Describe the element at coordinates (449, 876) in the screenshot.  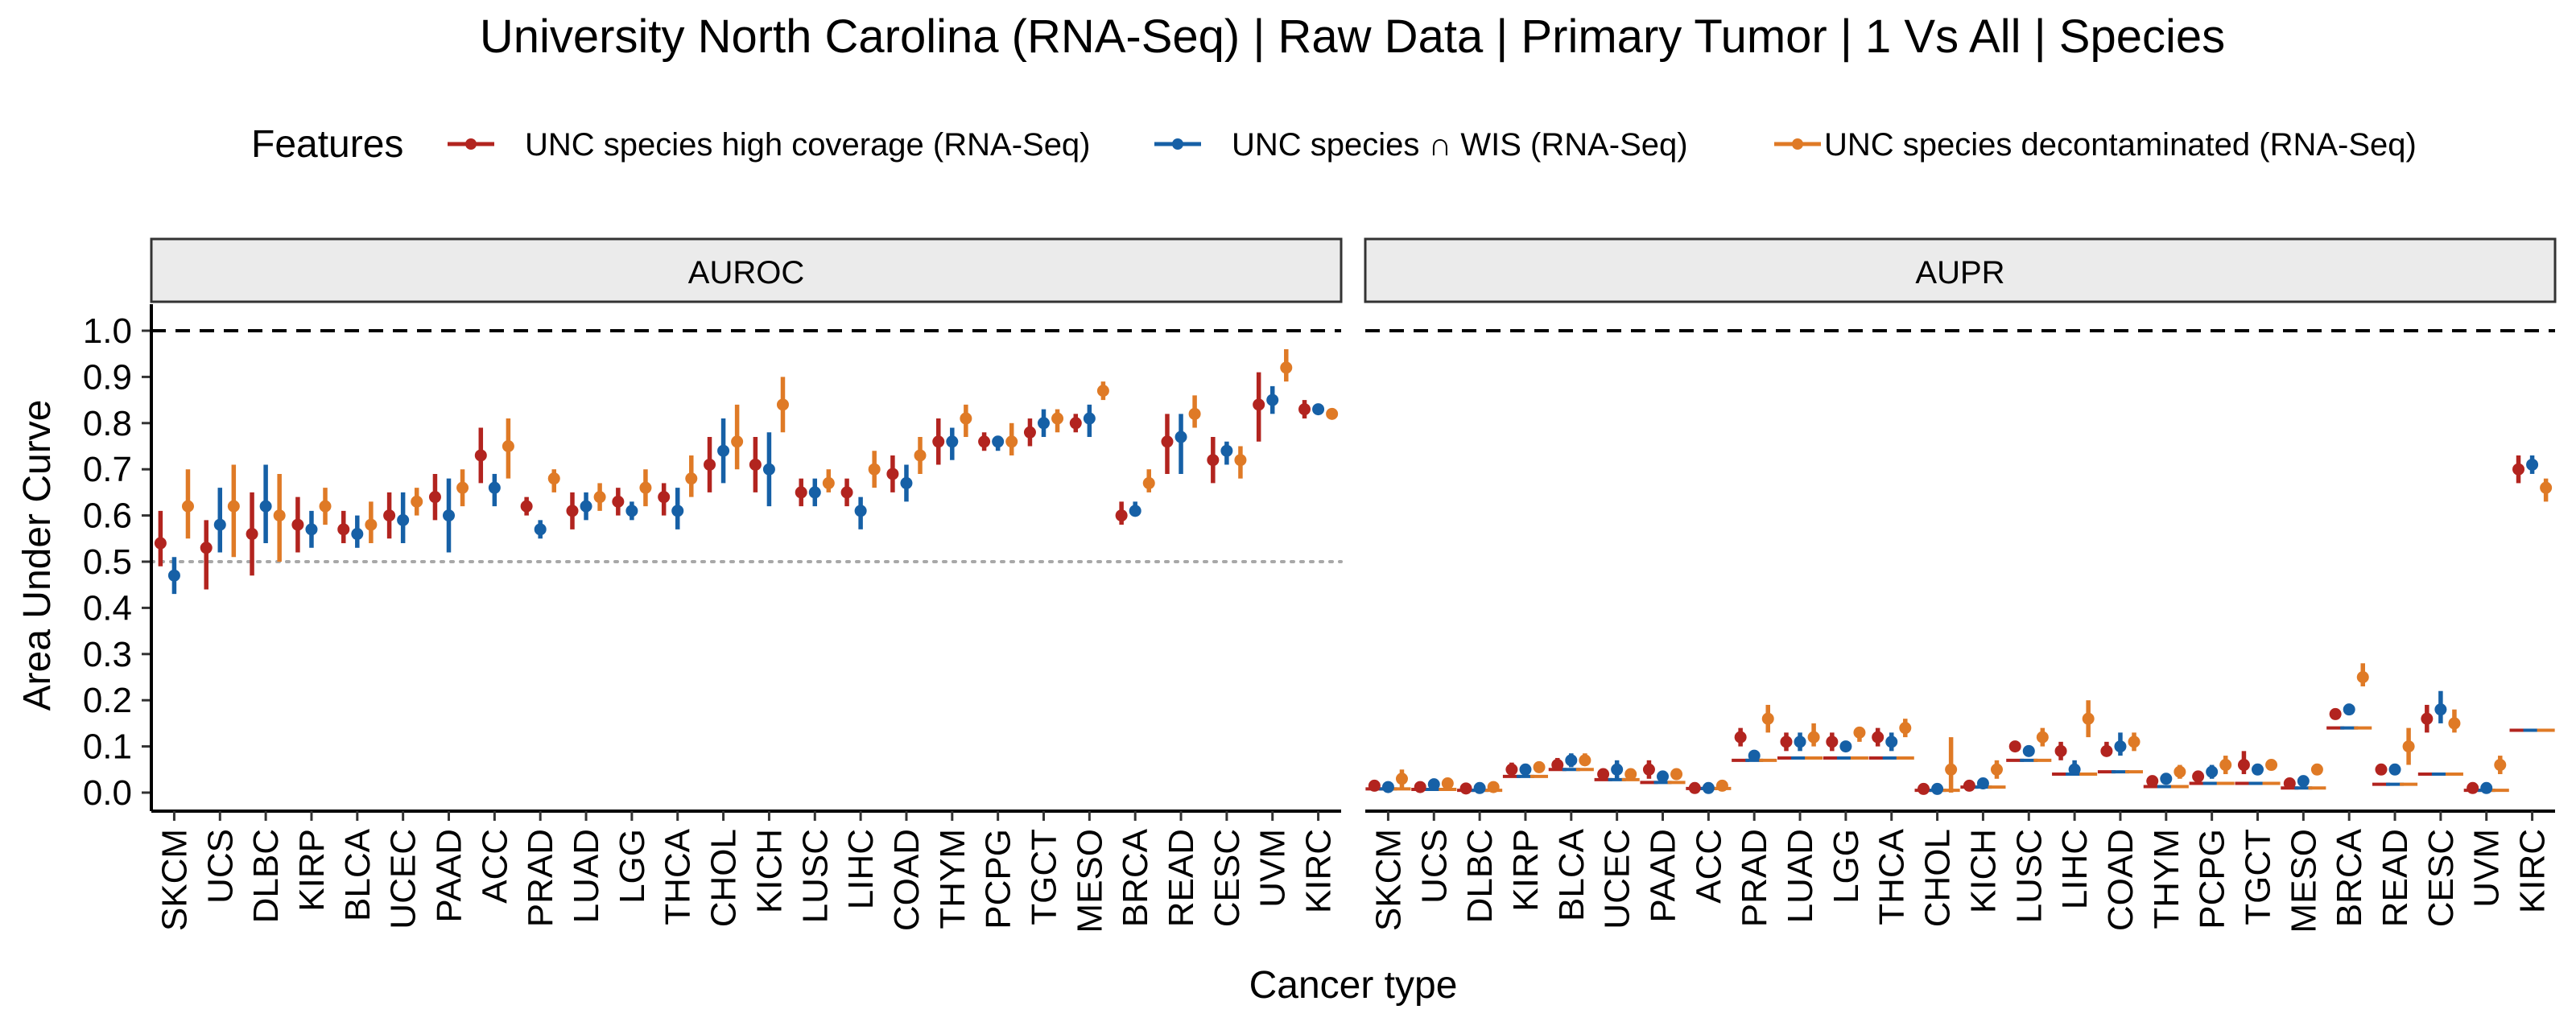
I see `x-tick-label: PAAD` at that location.